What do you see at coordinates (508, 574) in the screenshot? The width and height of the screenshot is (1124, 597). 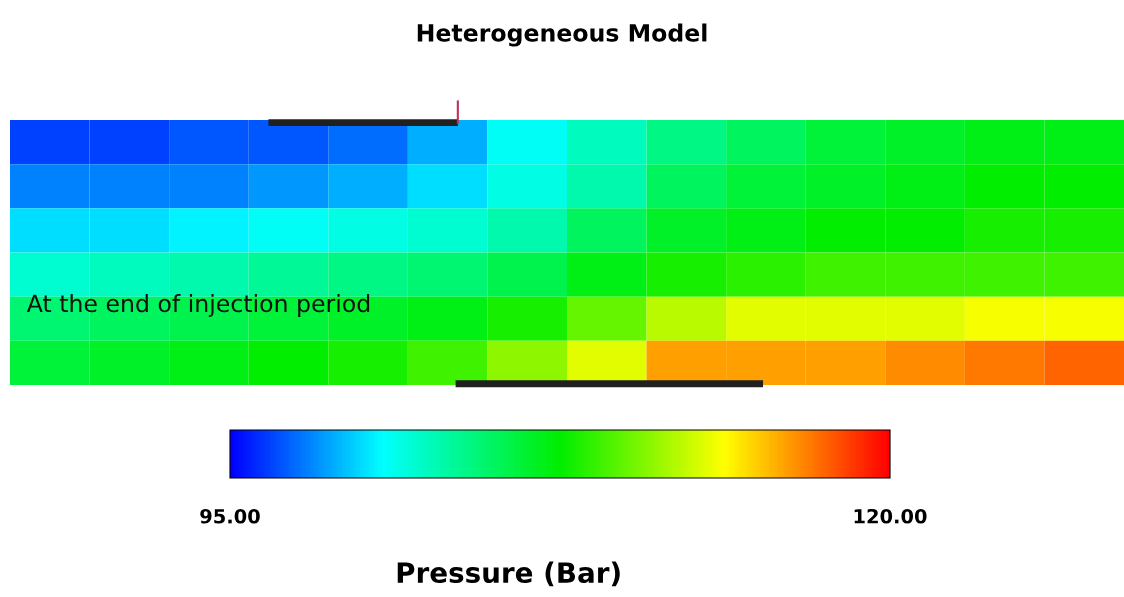 I see `color-bar-title: Pressure (Bar)` at bounding box center [508, 574].